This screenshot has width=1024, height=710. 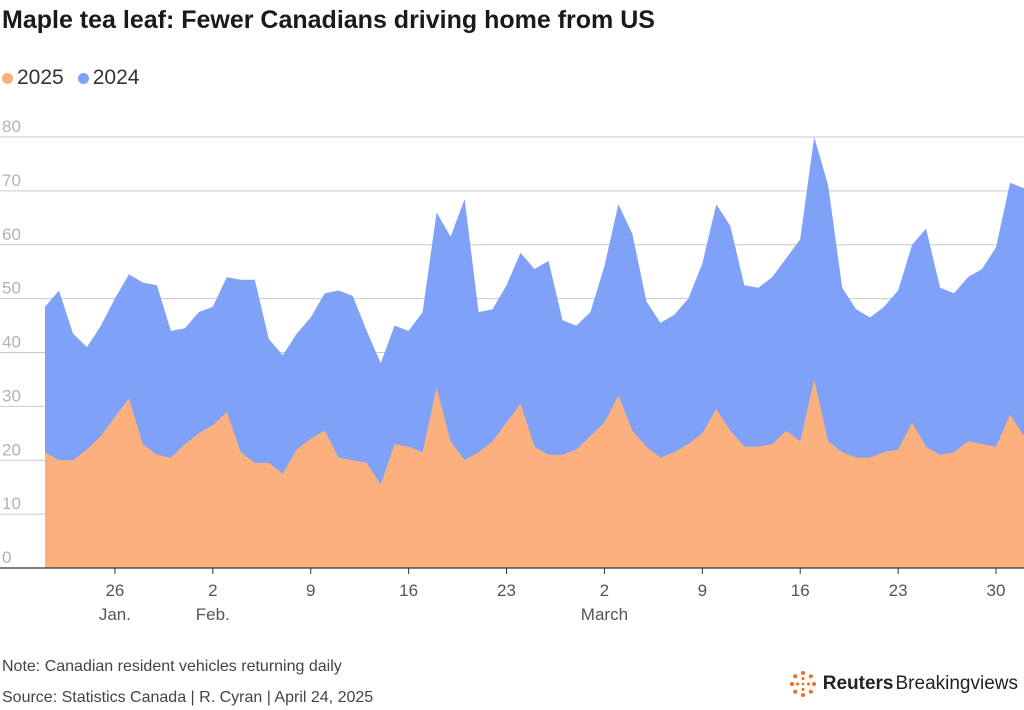 I want to click on y-tick-label-70: 70, so click(x=11, y=180).